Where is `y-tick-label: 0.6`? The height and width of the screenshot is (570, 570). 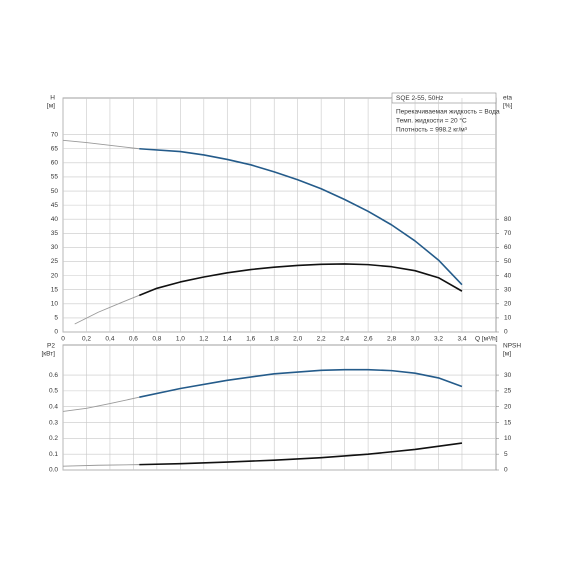
y-tick-label: 0.6 is located at coordinates (53, 375).